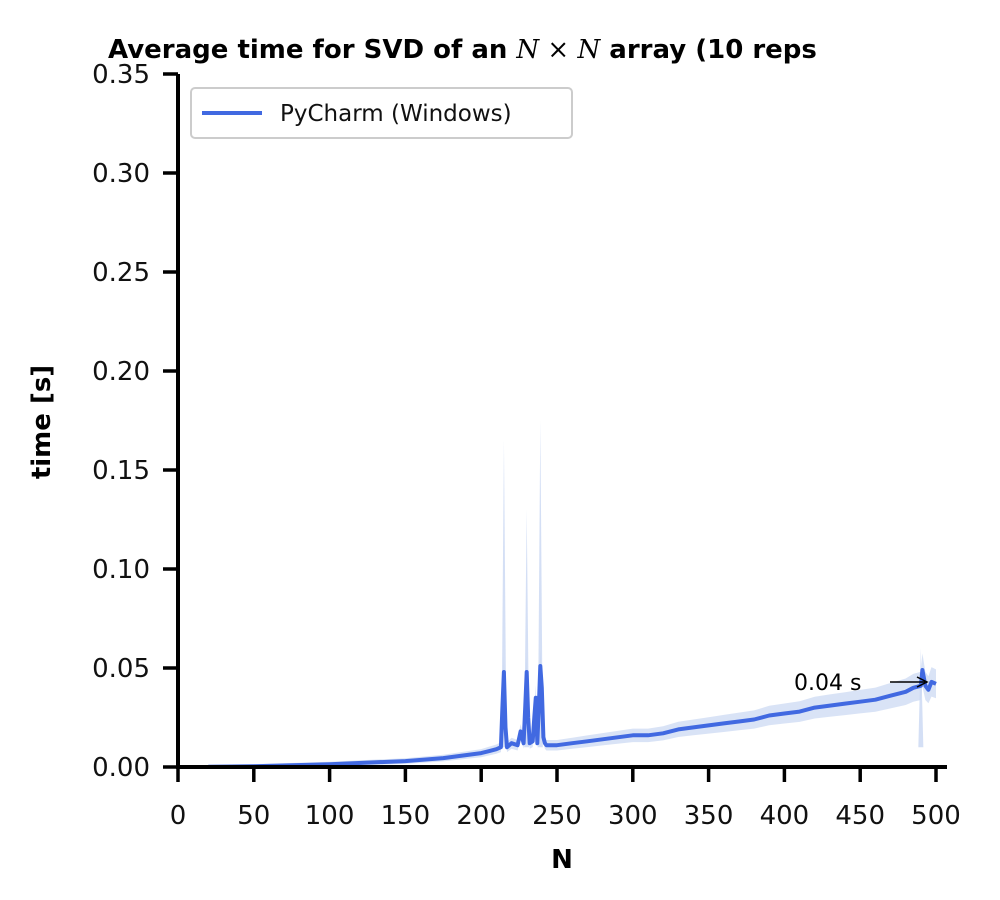 The height and width of the screenshot is (900, 1000). Describe the element at coordinates (42, 422) in the screenshot. I see `y-axis-title: time [s]` at that location.